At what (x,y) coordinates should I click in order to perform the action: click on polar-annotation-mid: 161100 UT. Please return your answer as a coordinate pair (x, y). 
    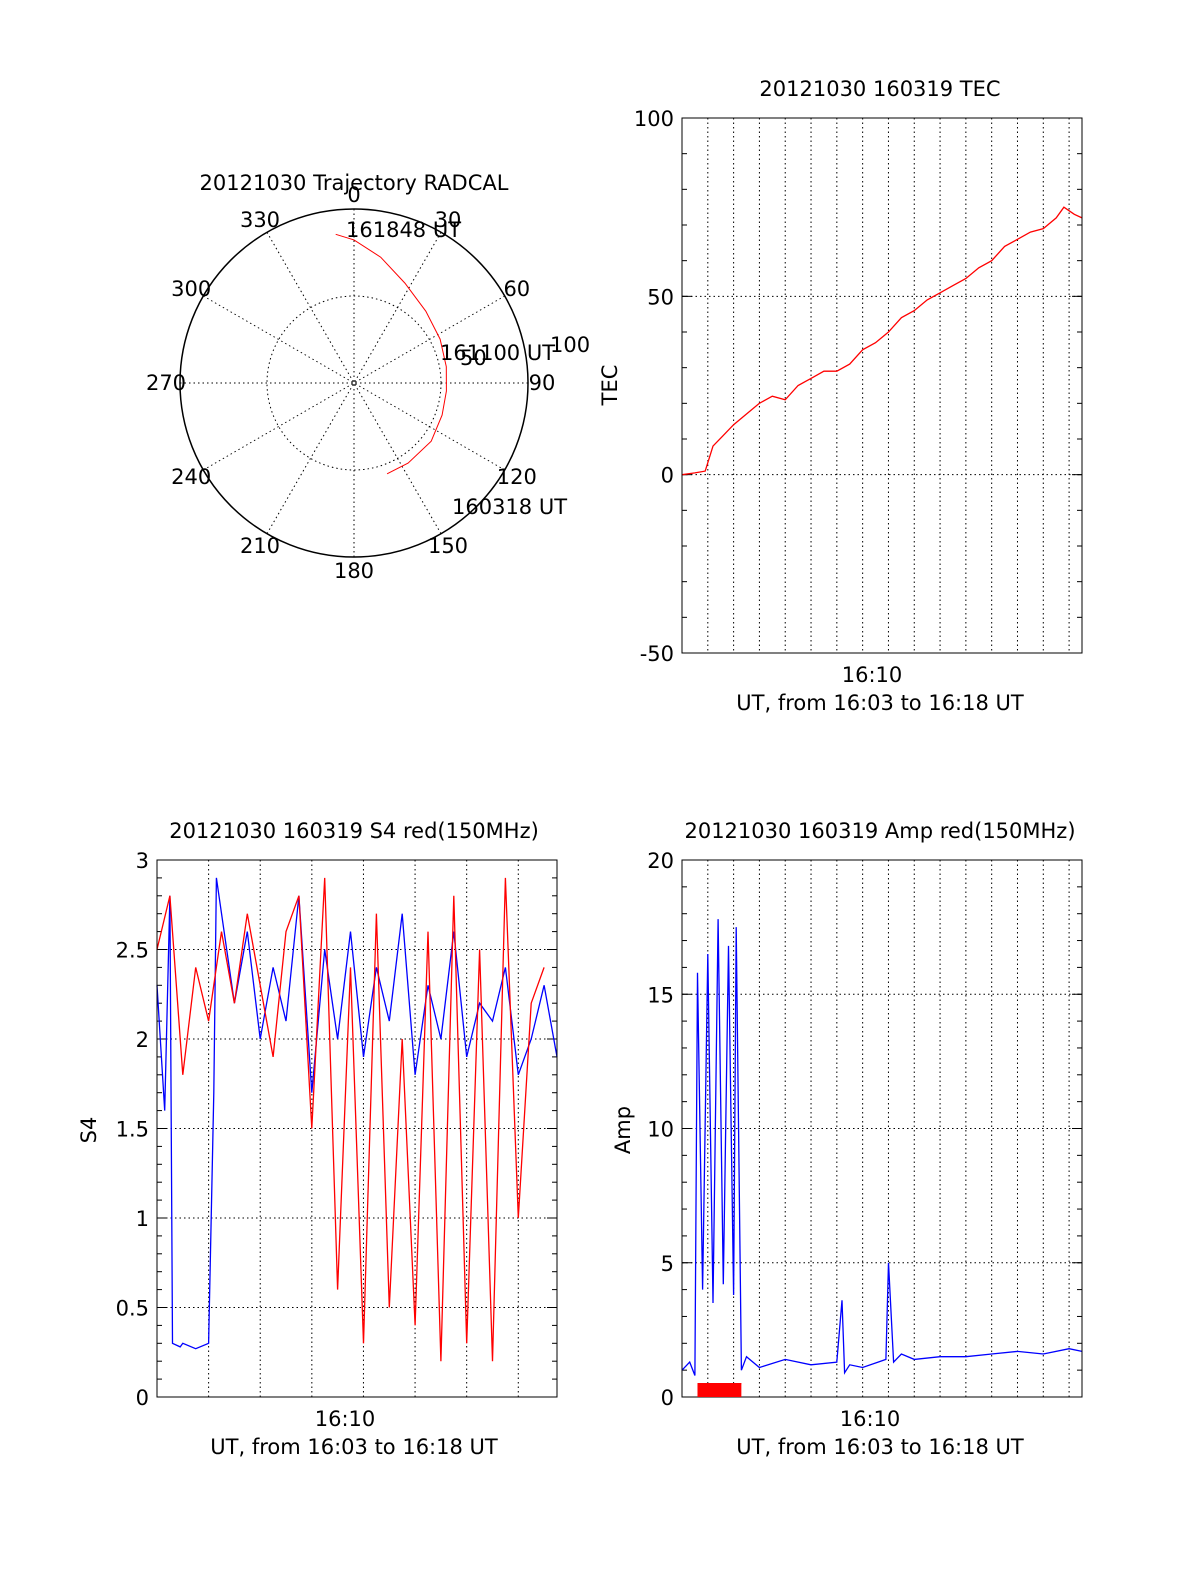
    Looking at the image, I should click on (497, 353).